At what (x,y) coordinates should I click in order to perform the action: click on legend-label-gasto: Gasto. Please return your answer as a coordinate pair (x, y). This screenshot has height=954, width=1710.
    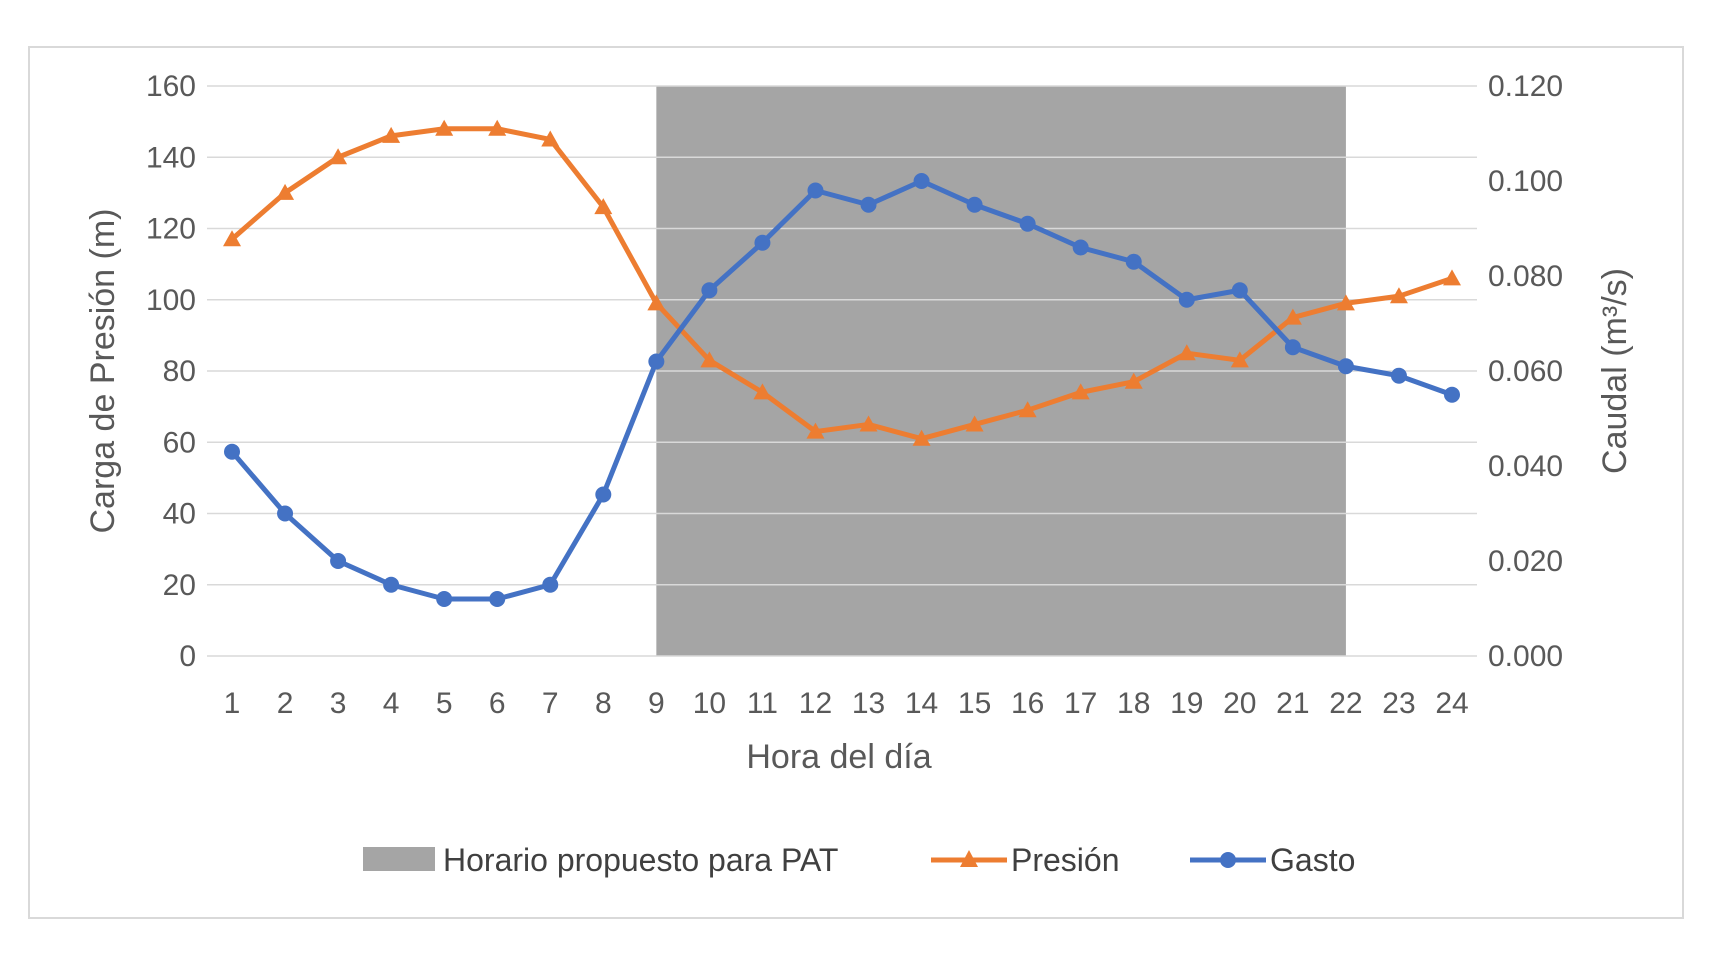
    Looking at the image, I should click on (1312, 860).